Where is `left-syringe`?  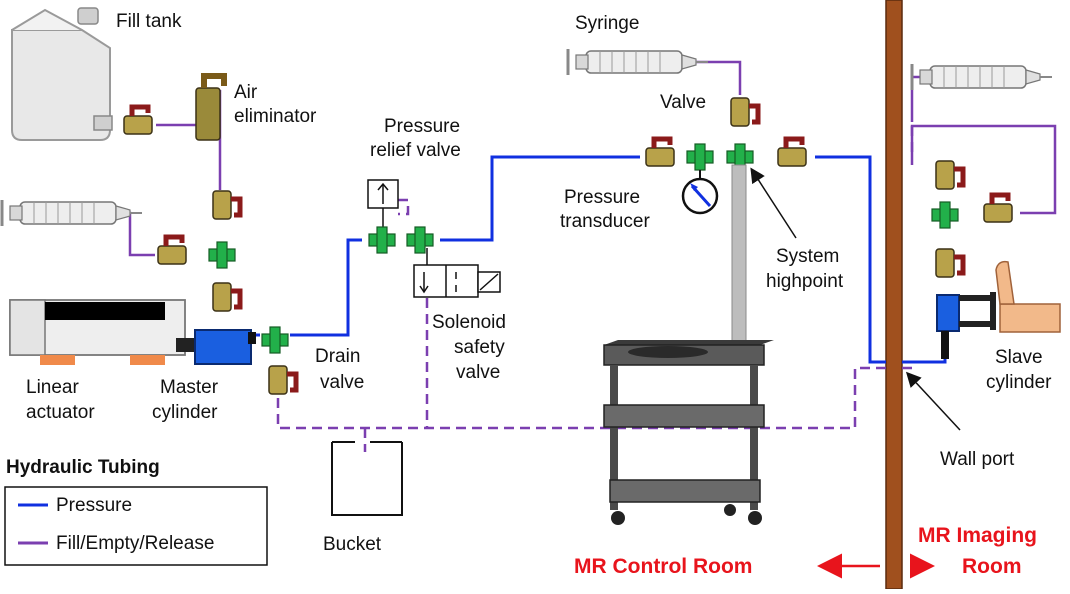
left-syringe is located at coordinates (72, 213).